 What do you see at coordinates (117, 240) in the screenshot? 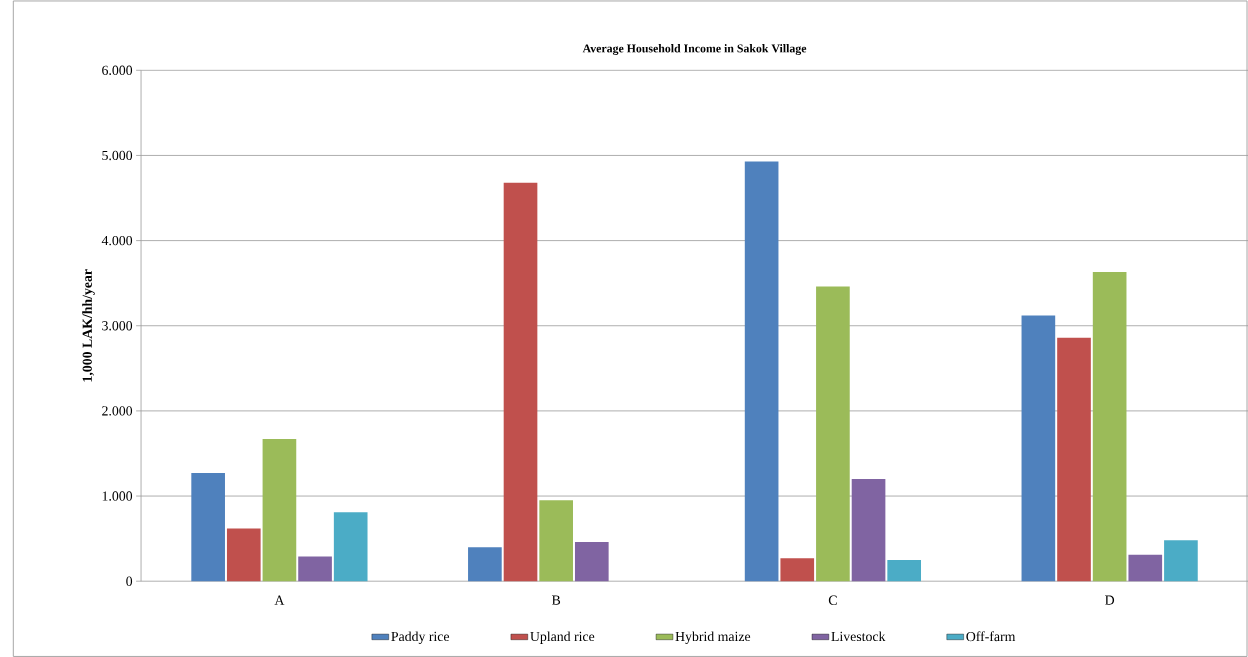
I see `y-tick-label: 4.000` at bounding box center [117, 240].